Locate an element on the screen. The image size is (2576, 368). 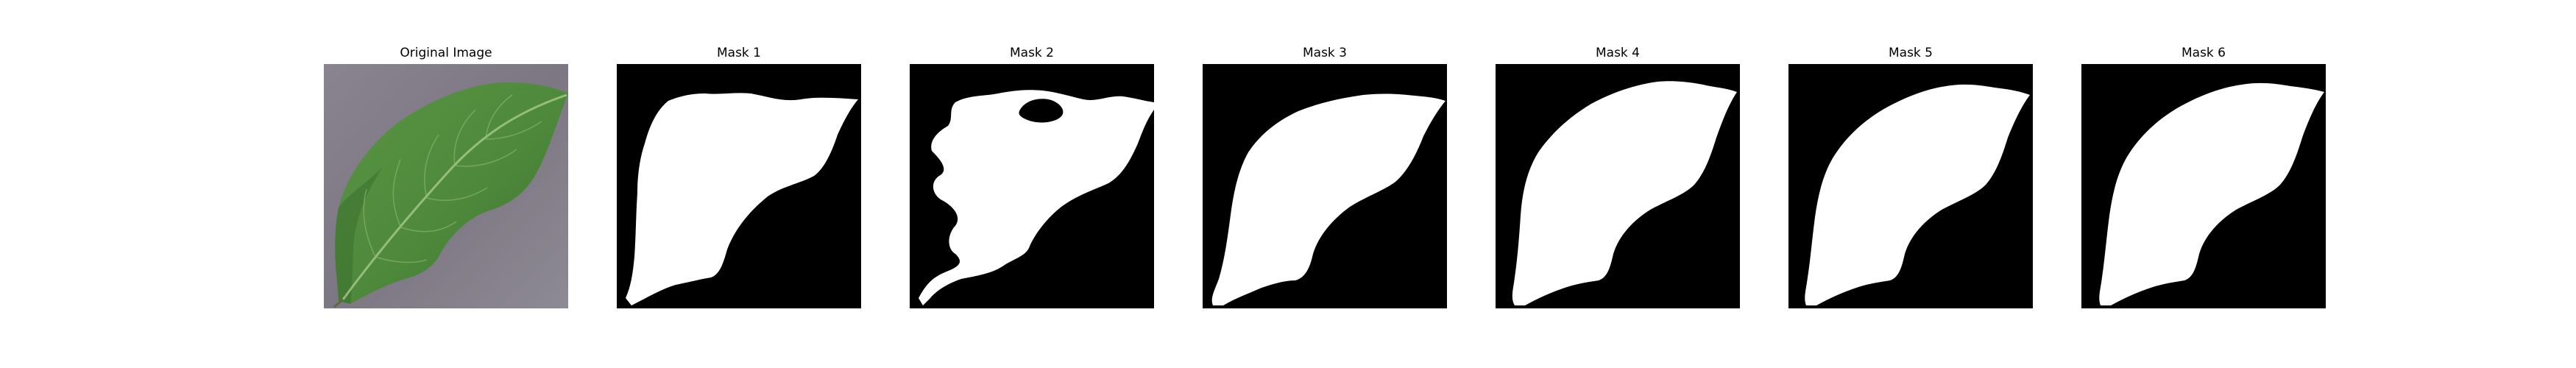
panel-mask-6: Mask 6 is located at coordinates (2203, 184).